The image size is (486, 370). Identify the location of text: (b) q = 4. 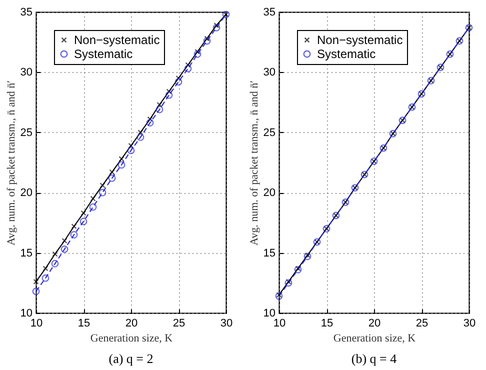
(374, 358).